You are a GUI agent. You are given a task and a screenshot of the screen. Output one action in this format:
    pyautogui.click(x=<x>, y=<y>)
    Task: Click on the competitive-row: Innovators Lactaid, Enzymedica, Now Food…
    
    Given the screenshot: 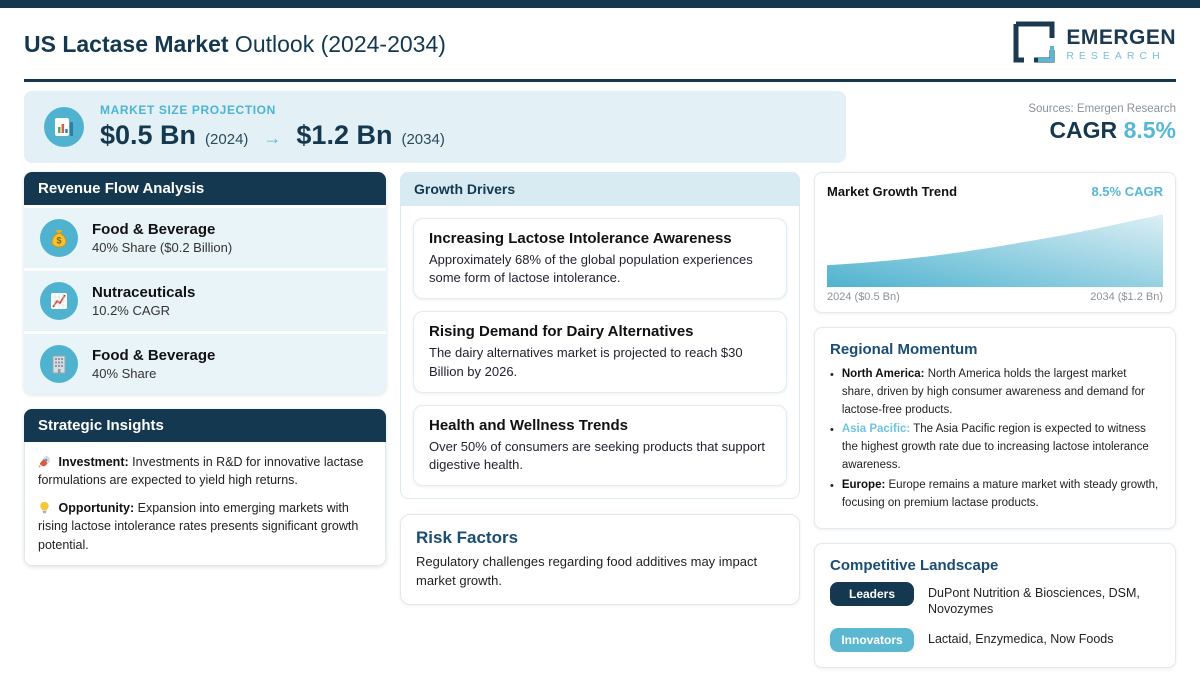 What is the action you would take?
    pyautogui.click(x=995, y=640)
    